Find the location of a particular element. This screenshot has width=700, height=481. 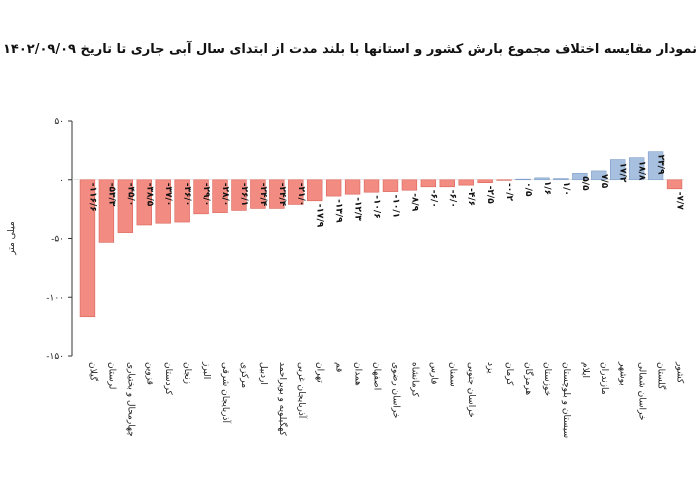

category-label: خراسان رضوی is located at coordinates (395, 390).